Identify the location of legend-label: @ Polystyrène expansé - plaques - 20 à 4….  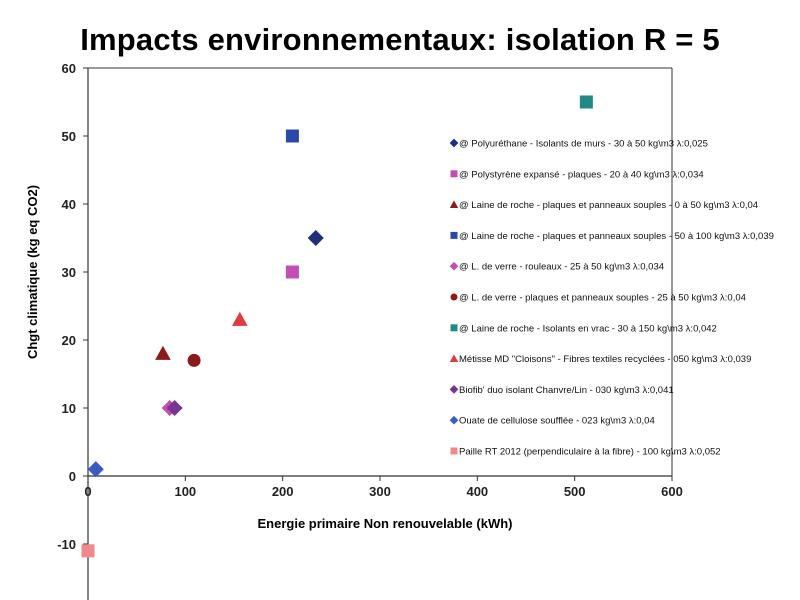
(581, 174).